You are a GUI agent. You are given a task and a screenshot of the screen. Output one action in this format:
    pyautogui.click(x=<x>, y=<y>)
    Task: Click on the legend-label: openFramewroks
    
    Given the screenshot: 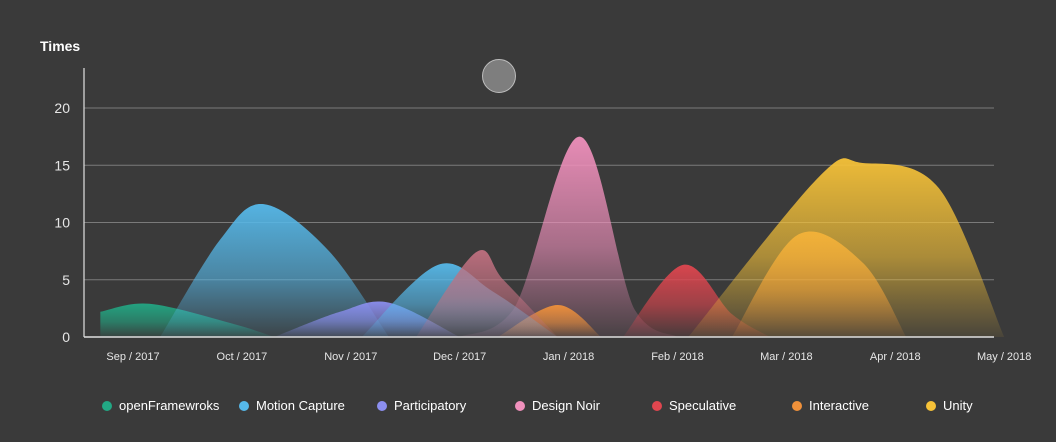 What is the action you would take?
    pyautogui.click(x=169, y=405)
    